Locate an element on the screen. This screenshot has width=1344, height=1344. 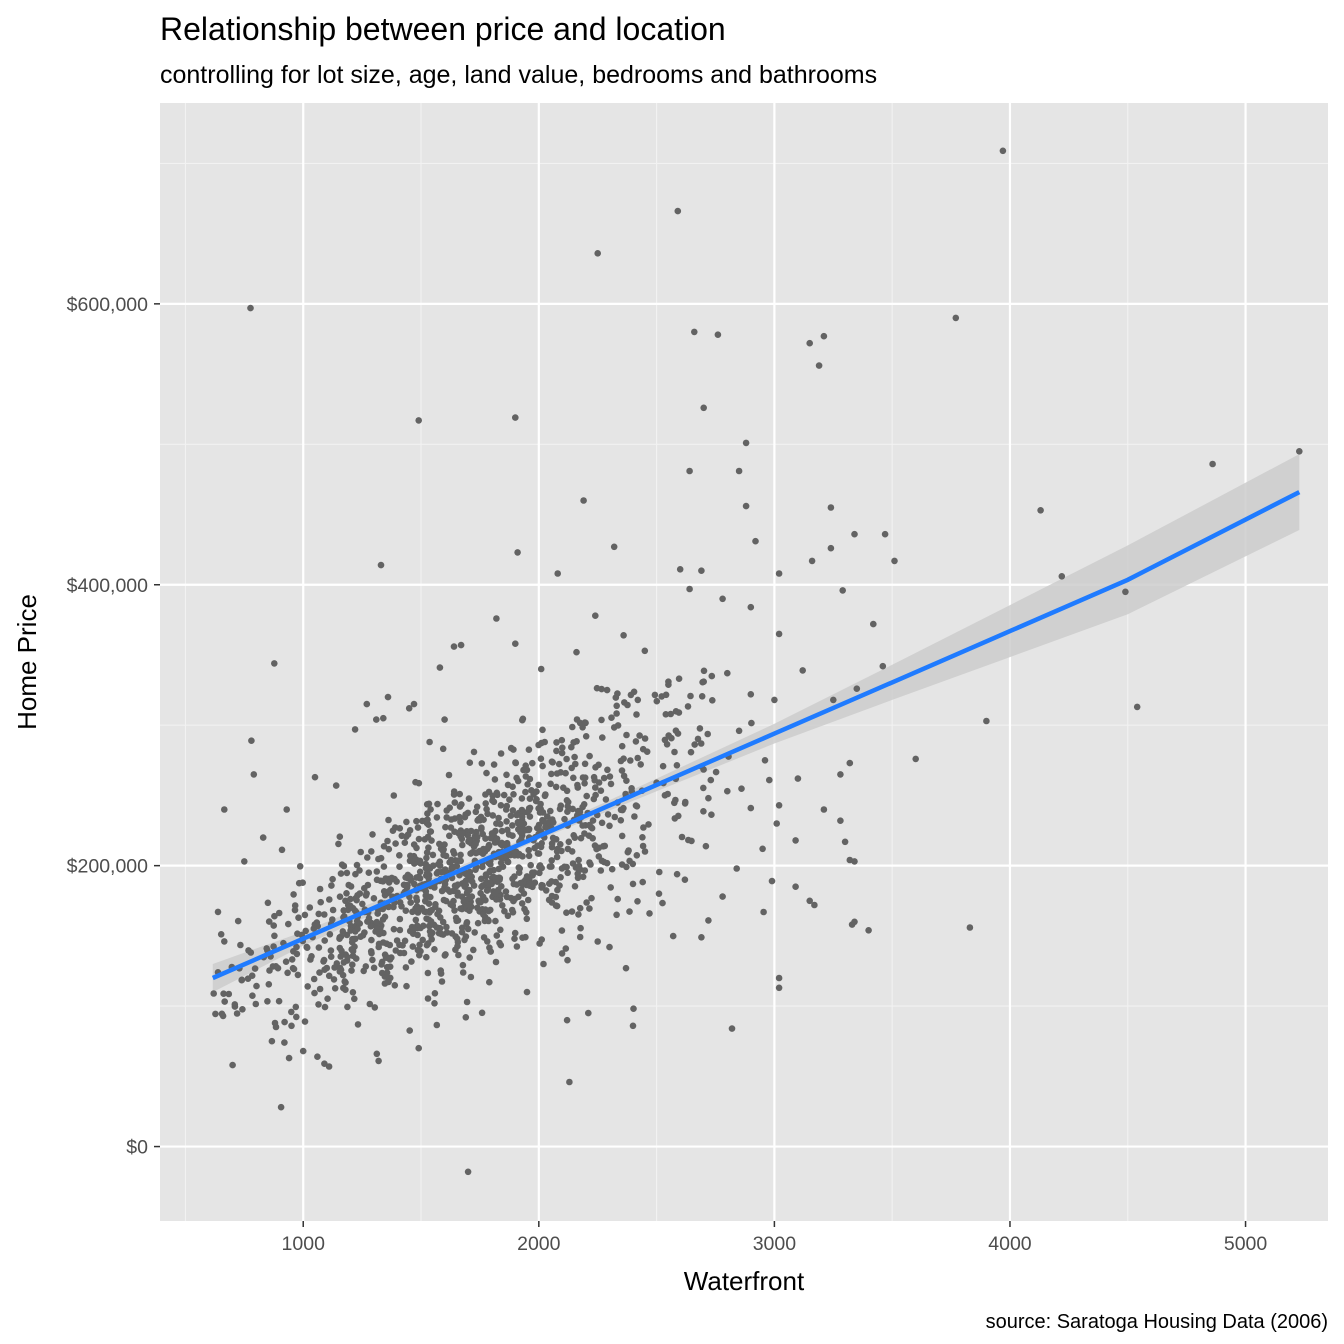
chart-caption: source: Saratoga Housing Data (2006) is located at coordinates (1157, 1322).